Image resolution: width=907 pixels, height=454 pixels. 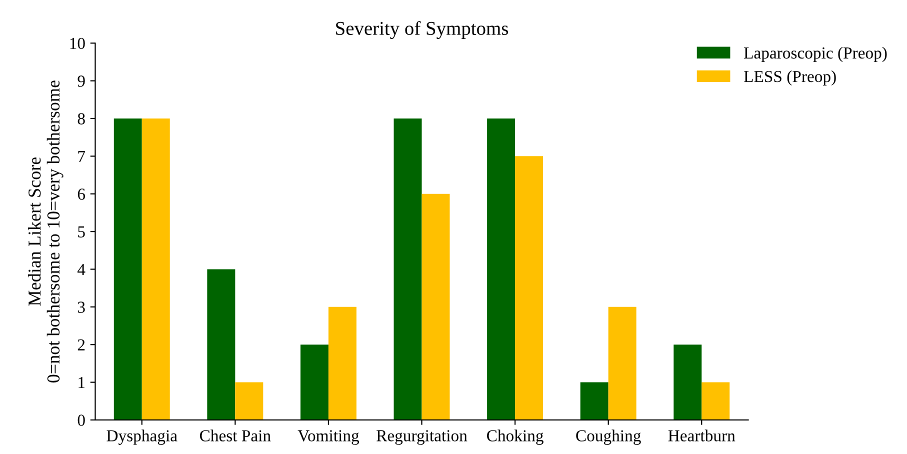 What do you see at coordinates (515, 437) in the screenshot?
I see `x-tick-label: Choking` at bounding box center [515, 437].